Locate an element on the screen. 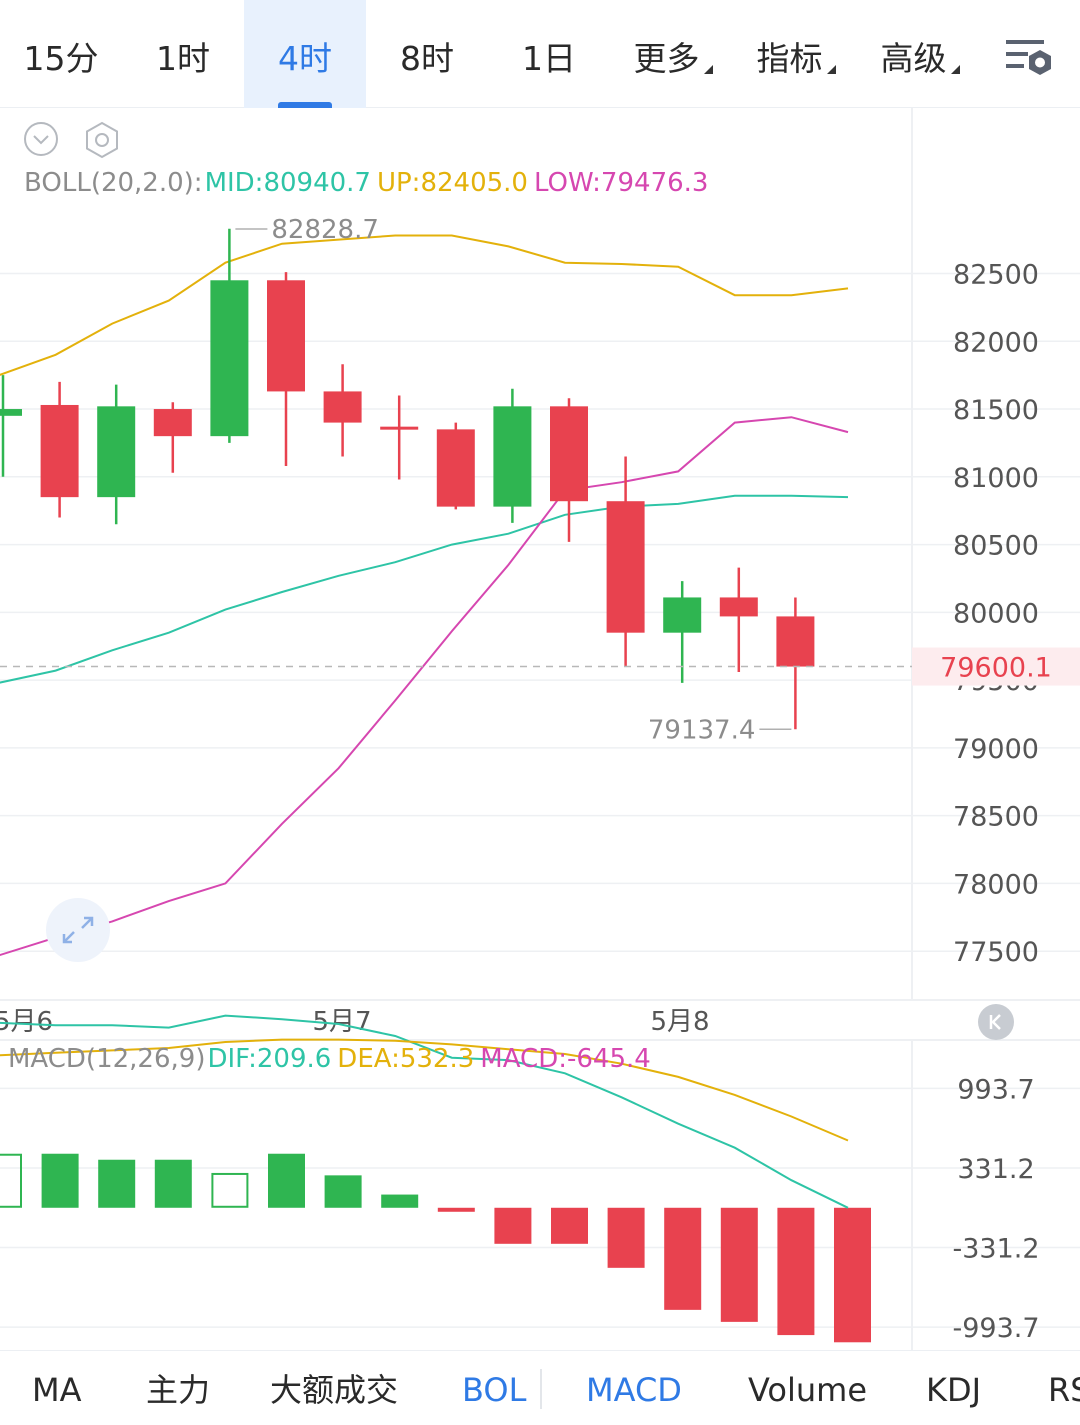  tab-label: 更多 is located at coordinates (666, 58).